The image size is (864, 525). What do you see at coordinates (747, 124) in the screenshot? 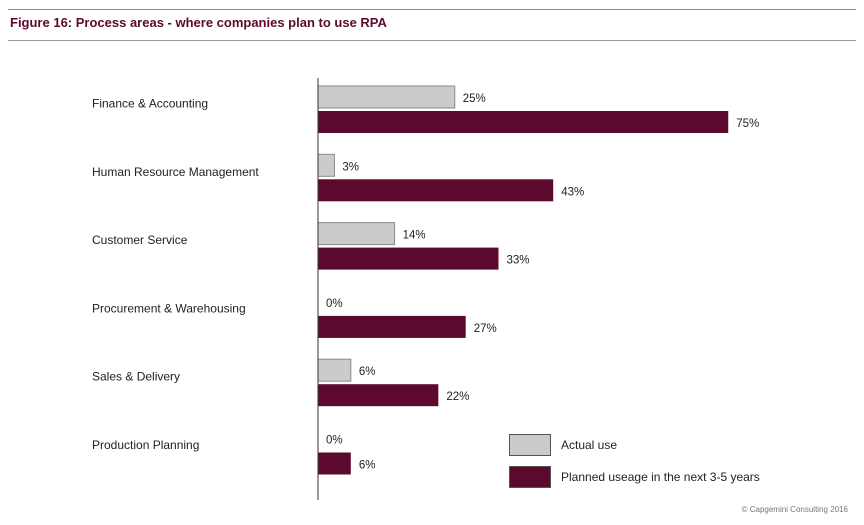
I see `data-label-planned: 75%` at bounding box center [747, 124].